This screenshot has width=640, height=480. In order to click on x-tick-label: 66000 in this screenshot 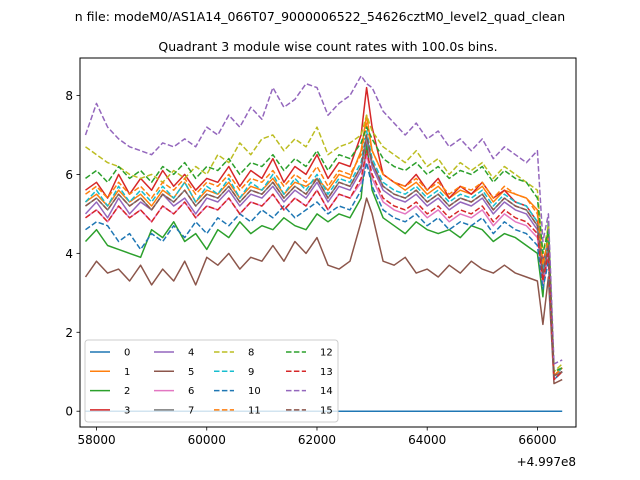, I will do `click(537, 440)`.